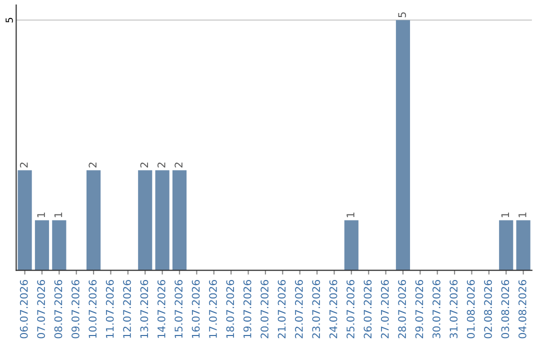  Describe the element at coordinates (196, 309) in the screenshot. I see `x-tick-label: 16.07.2026` at that location.